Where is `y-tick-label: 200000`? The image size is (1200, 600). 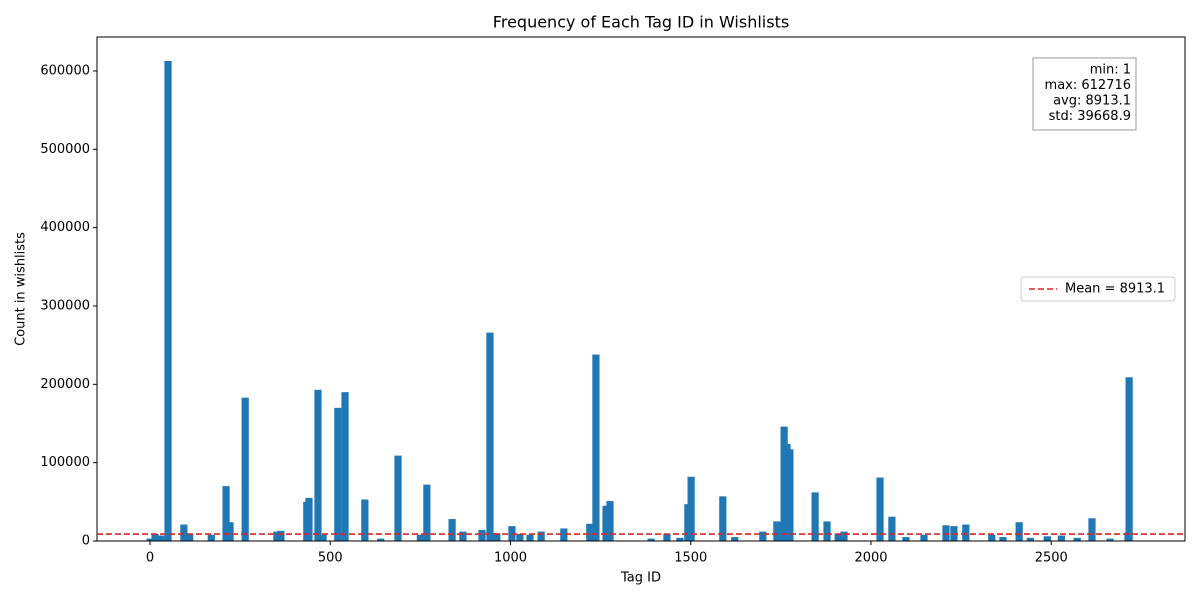
y-tick-label: 200000 is located at coordinates (65, 384).